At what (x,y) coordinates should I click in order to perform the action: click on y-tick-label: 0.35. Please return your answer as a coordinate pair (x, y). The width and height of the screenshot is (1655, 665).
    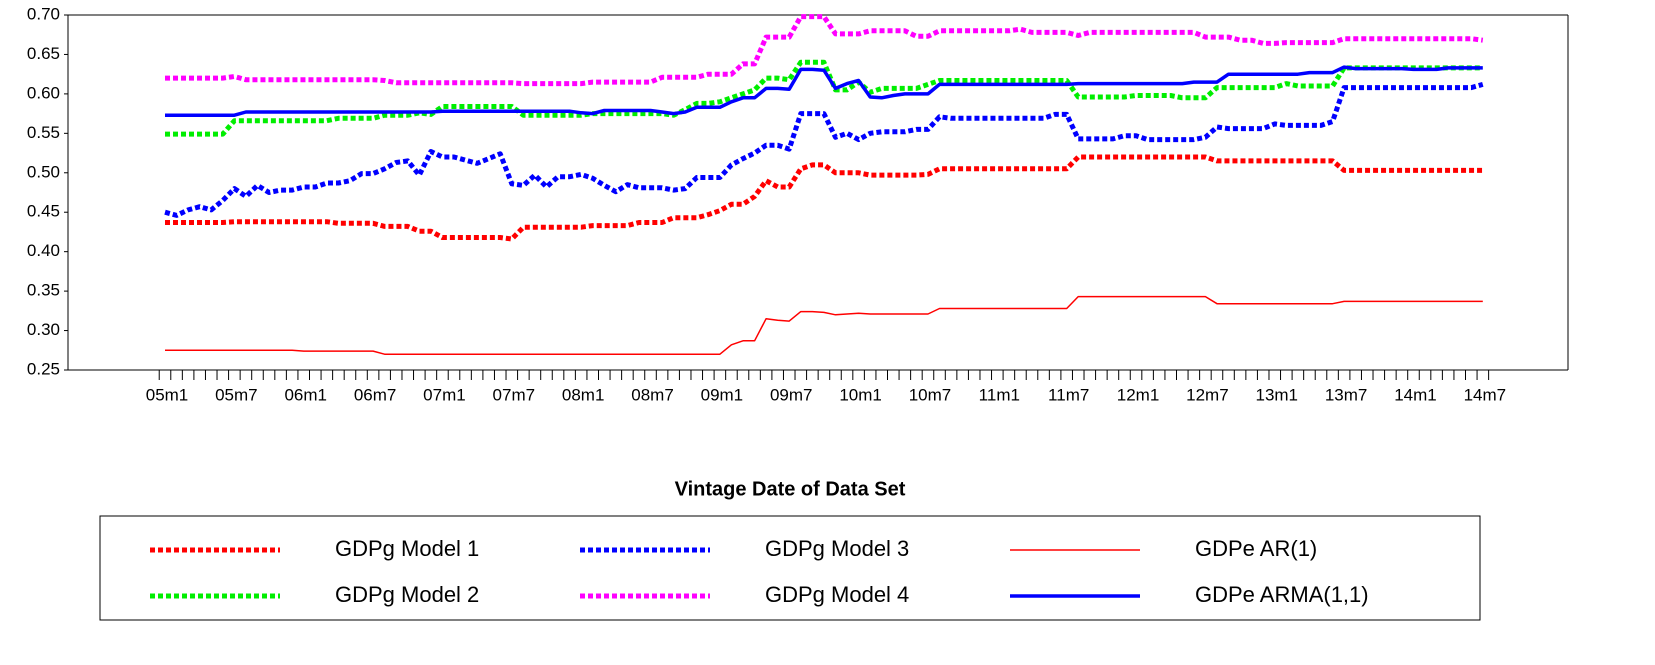
    Looking at the image, I should click on (43, 290).